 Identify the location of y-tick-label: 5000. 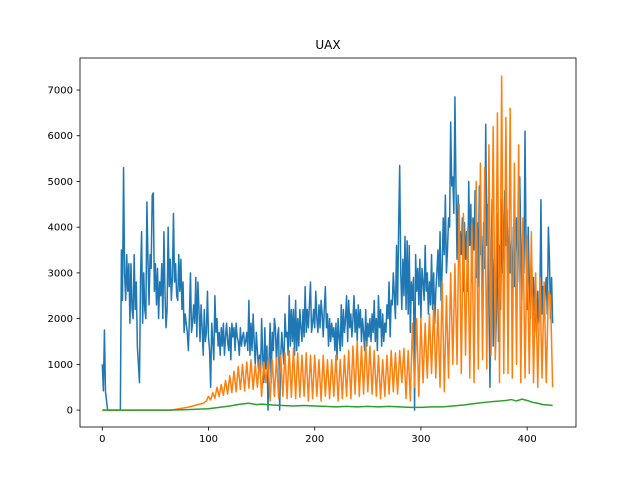
(60, 182).